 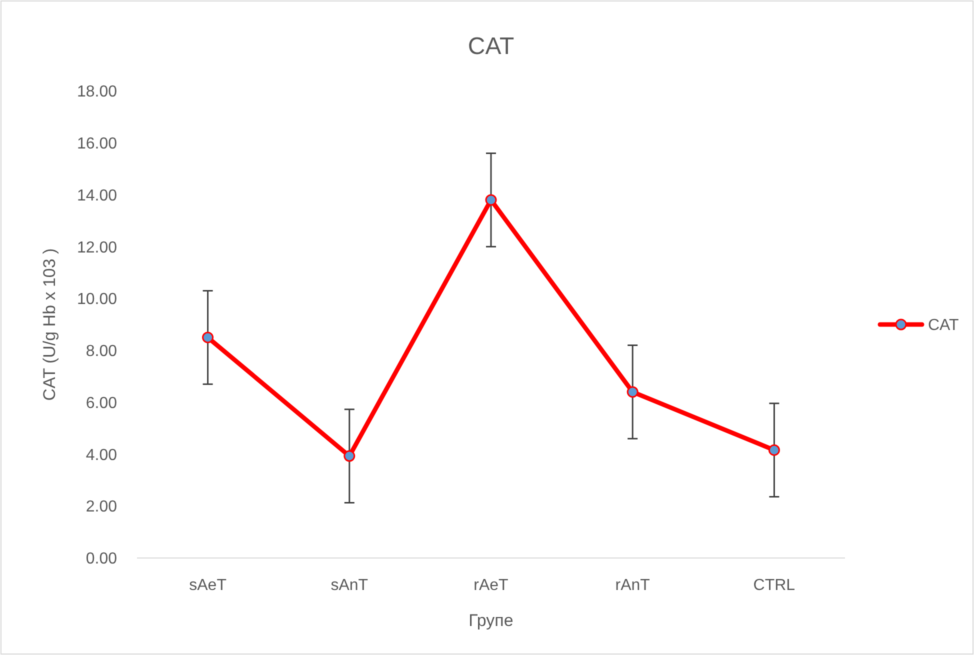 I want to click on y-tick-label: 8.00, so click(x=102, y=351).